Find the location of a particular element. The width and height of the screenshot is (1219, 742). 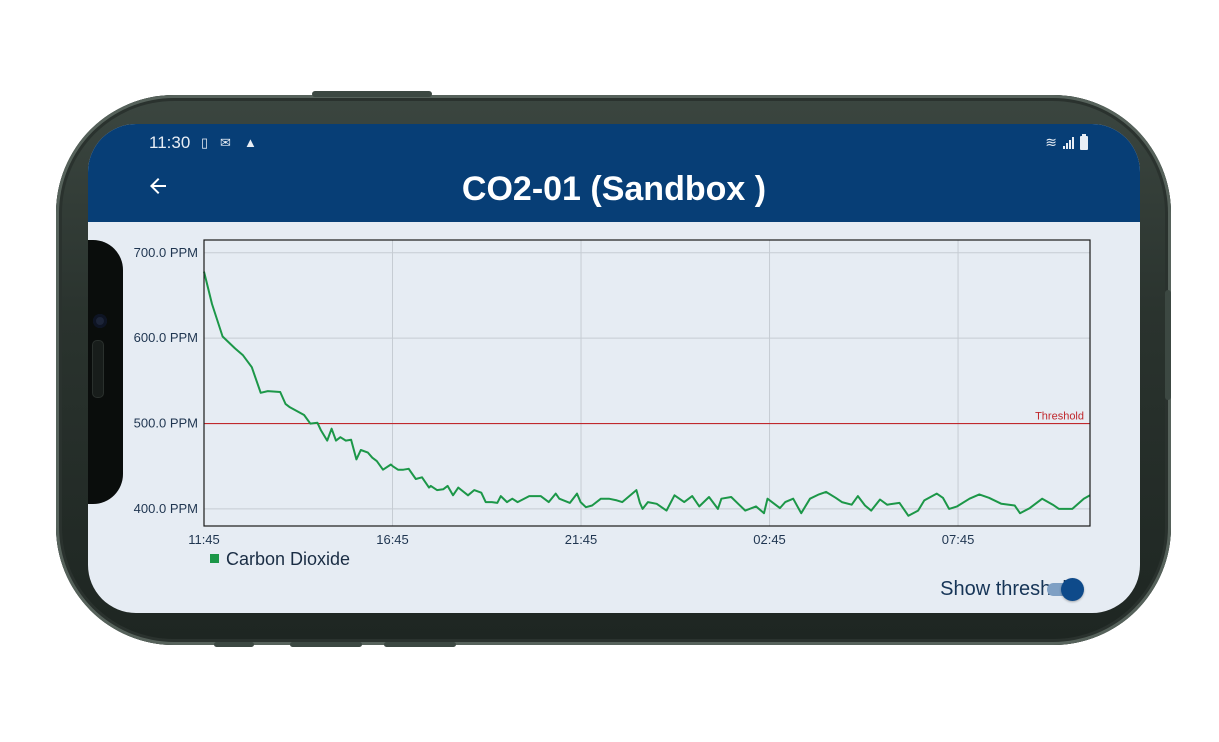

legend-label-carbon-dioxide: Carbon Dioxide is located at coordinates (288, 559).